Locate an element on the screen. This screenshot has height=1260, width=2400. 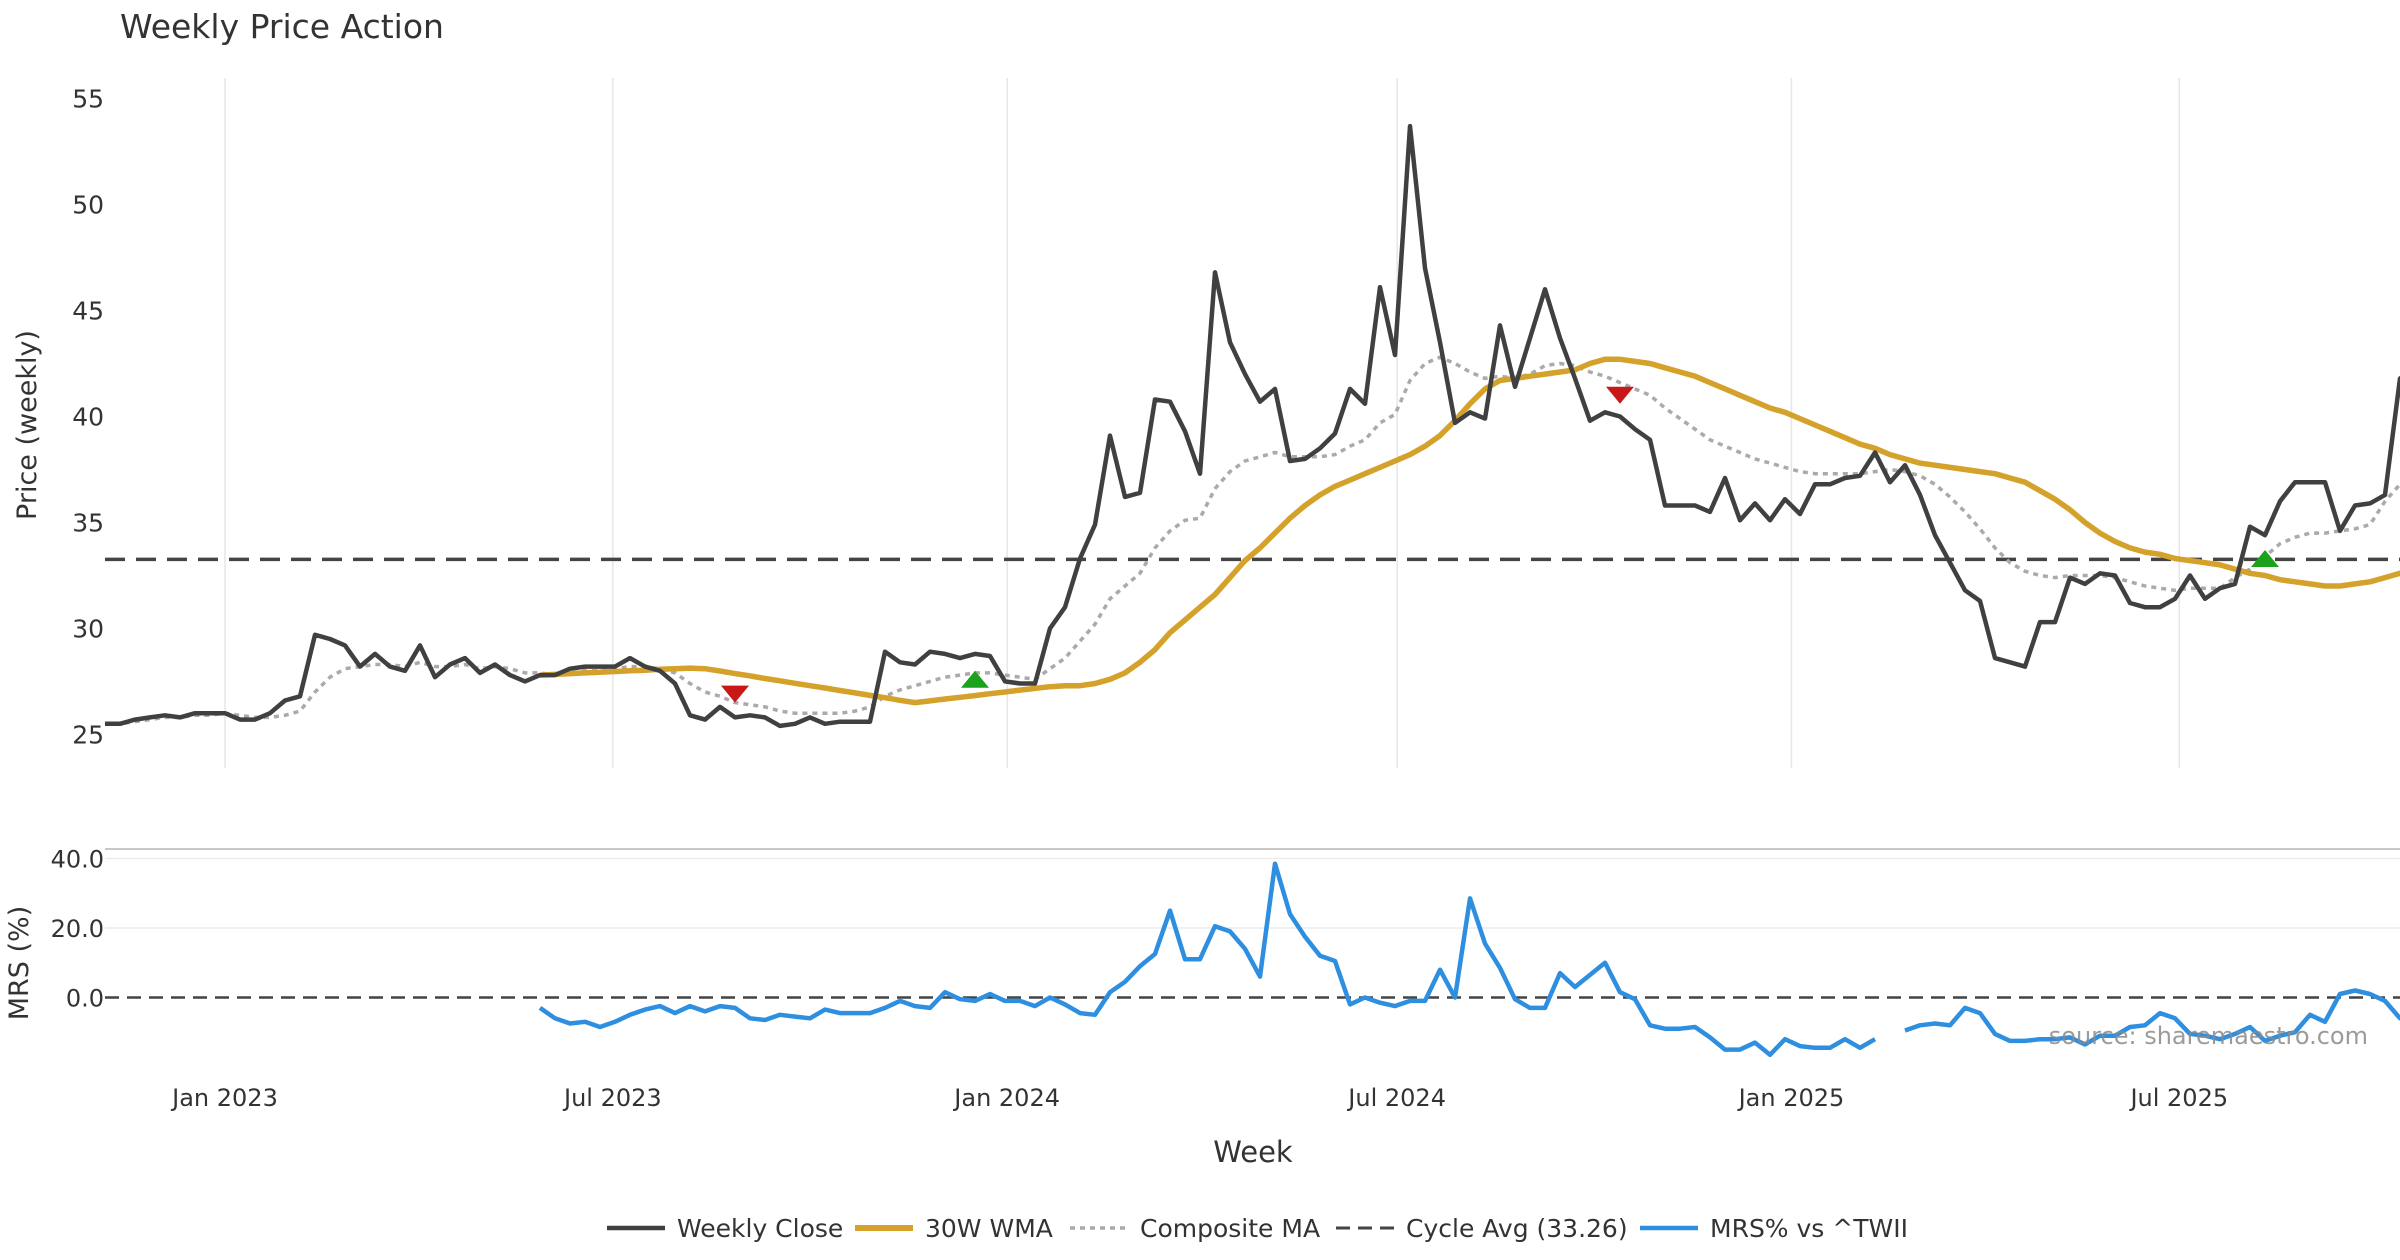
price-y-tick-label: 40 is located at coordinates (88, 417).